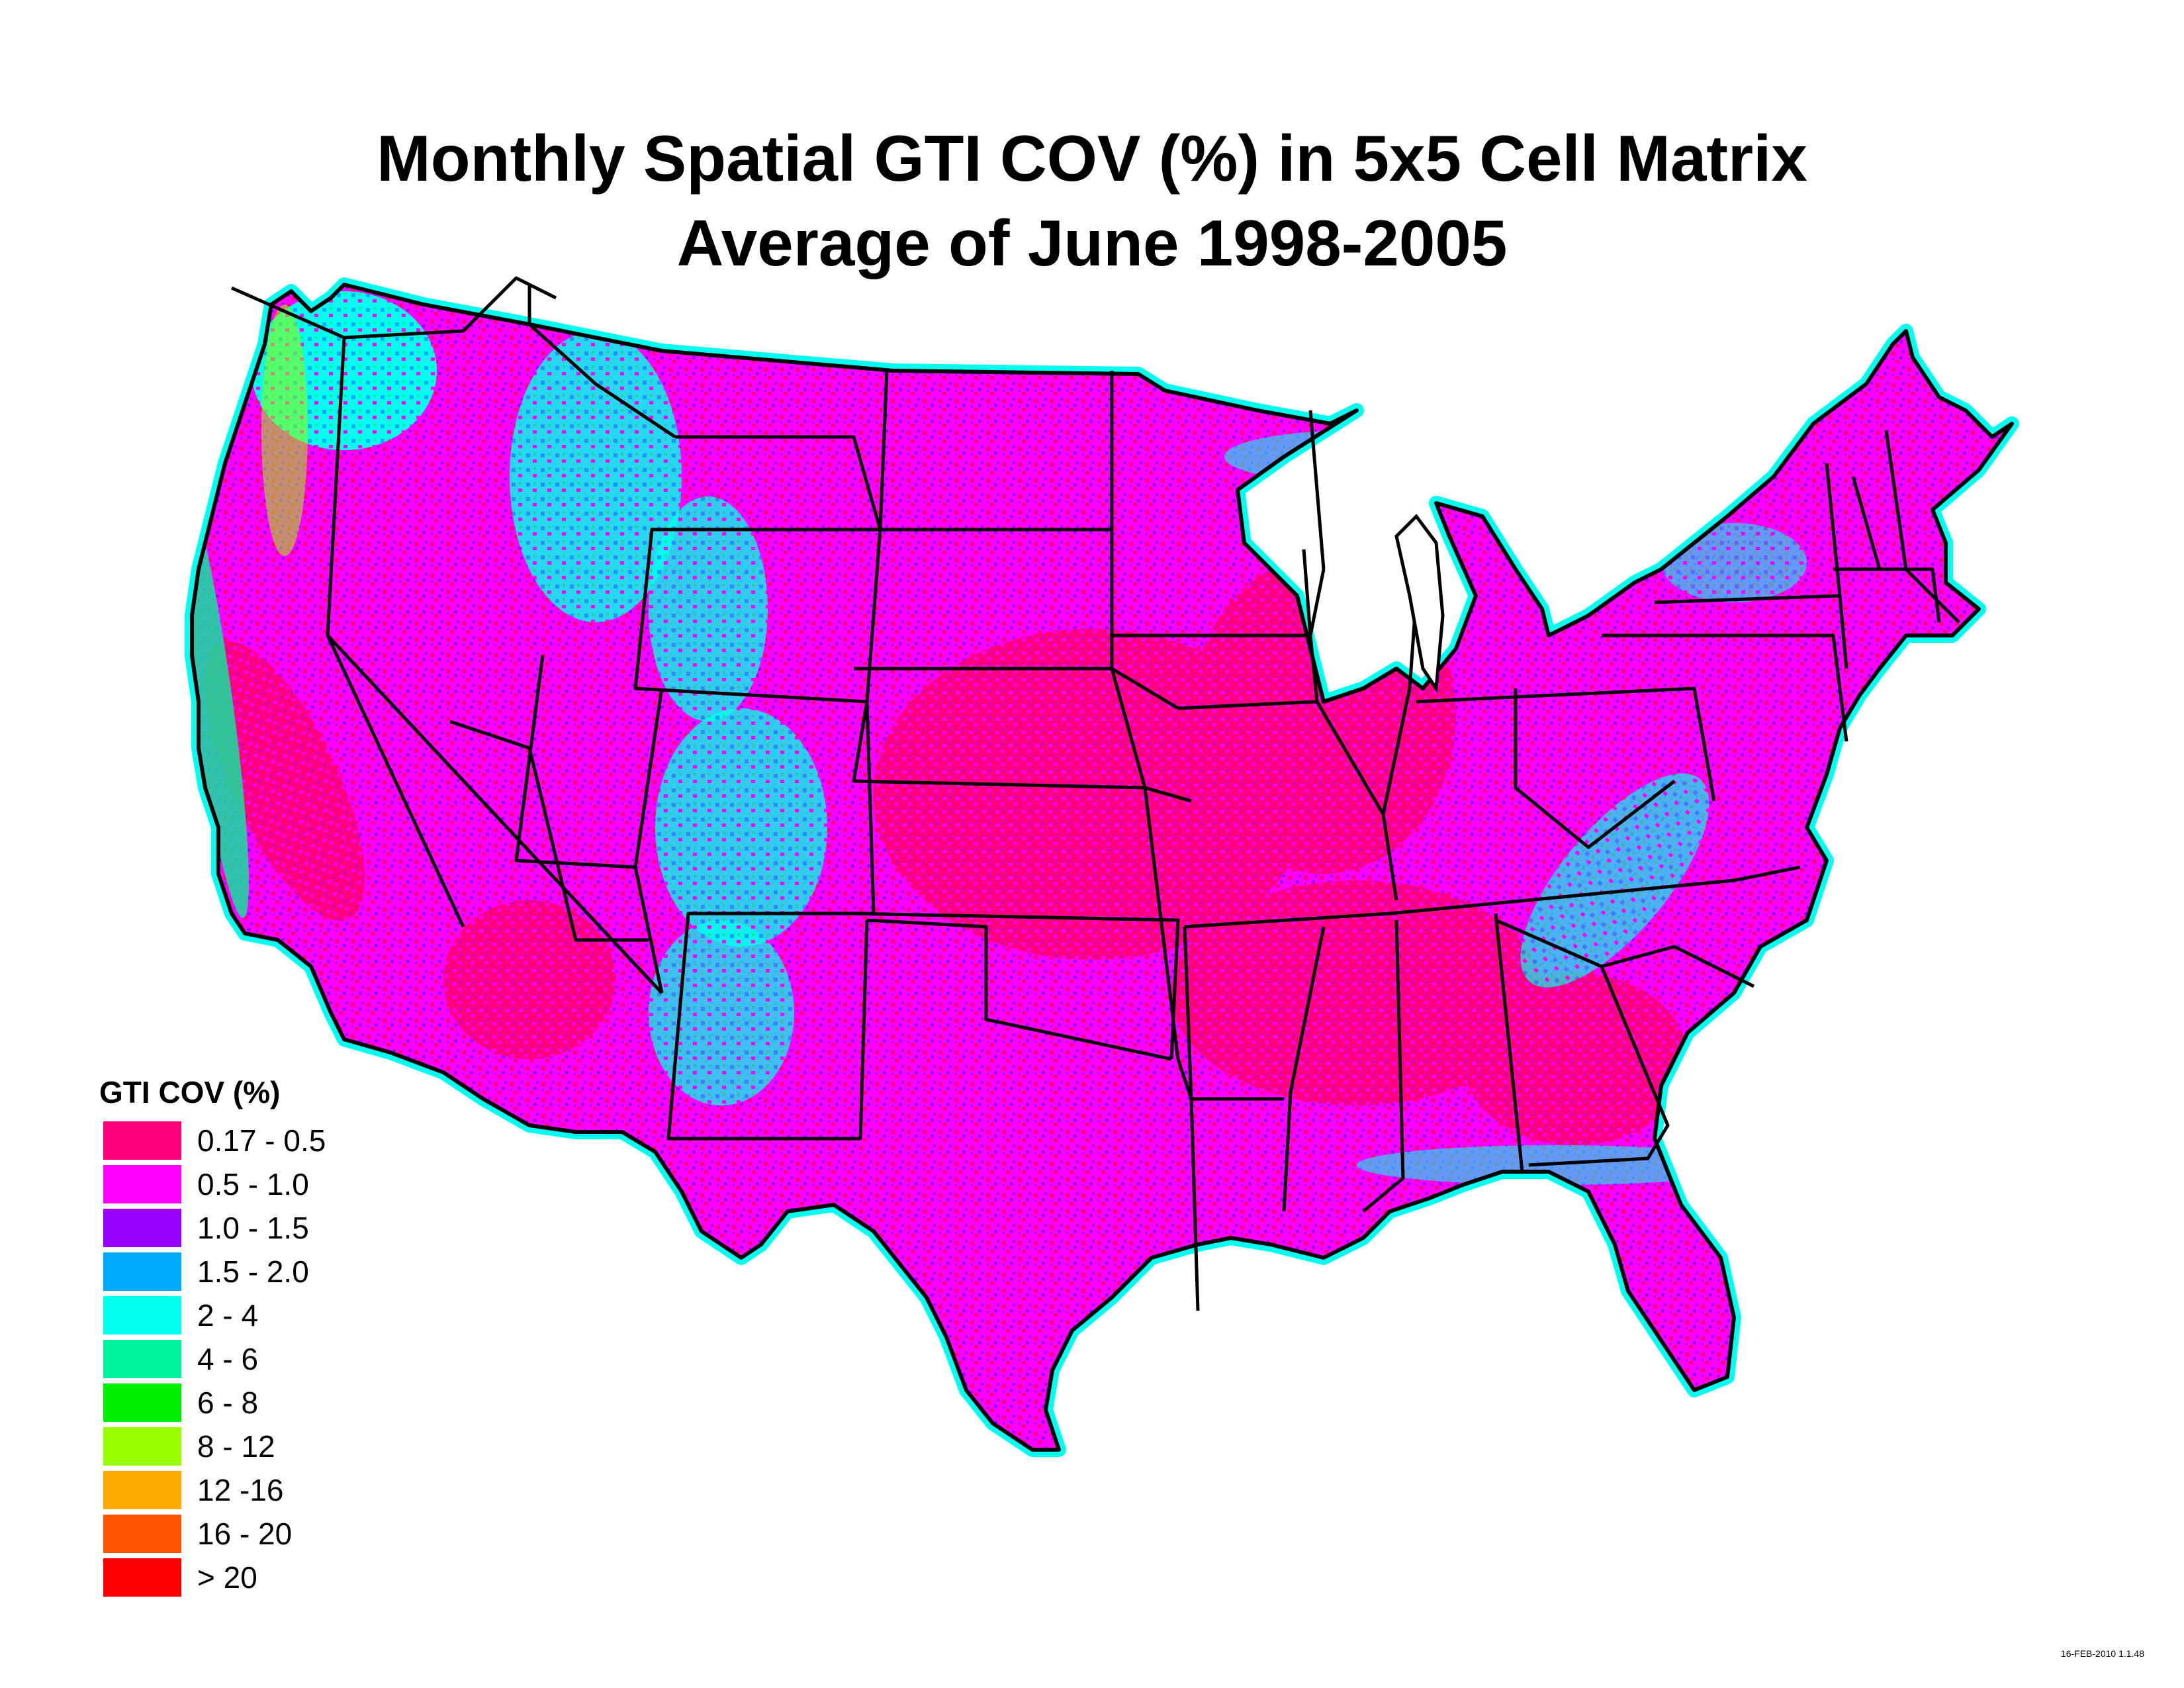 The image size is (2184, 1688). I want to click on legend-item: 4 - 6, so click(271, 1359).